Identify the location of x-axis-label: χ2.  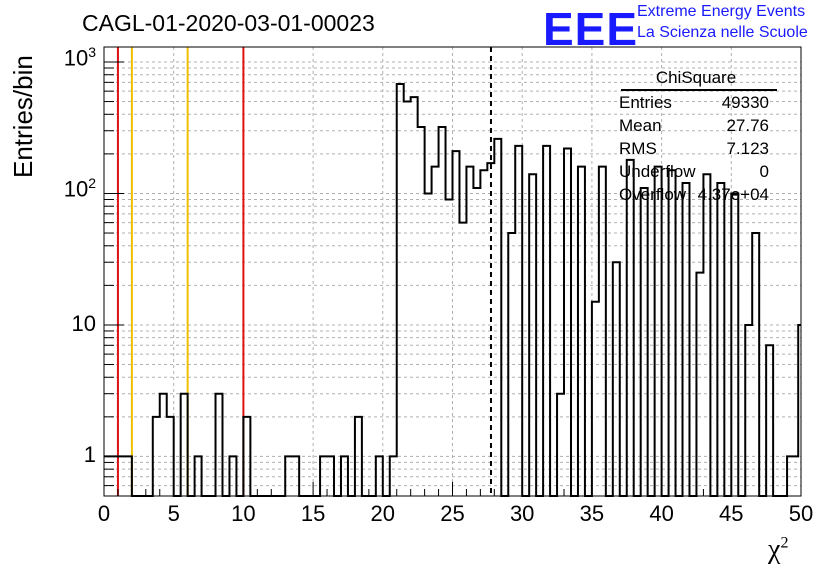
(778, 550).